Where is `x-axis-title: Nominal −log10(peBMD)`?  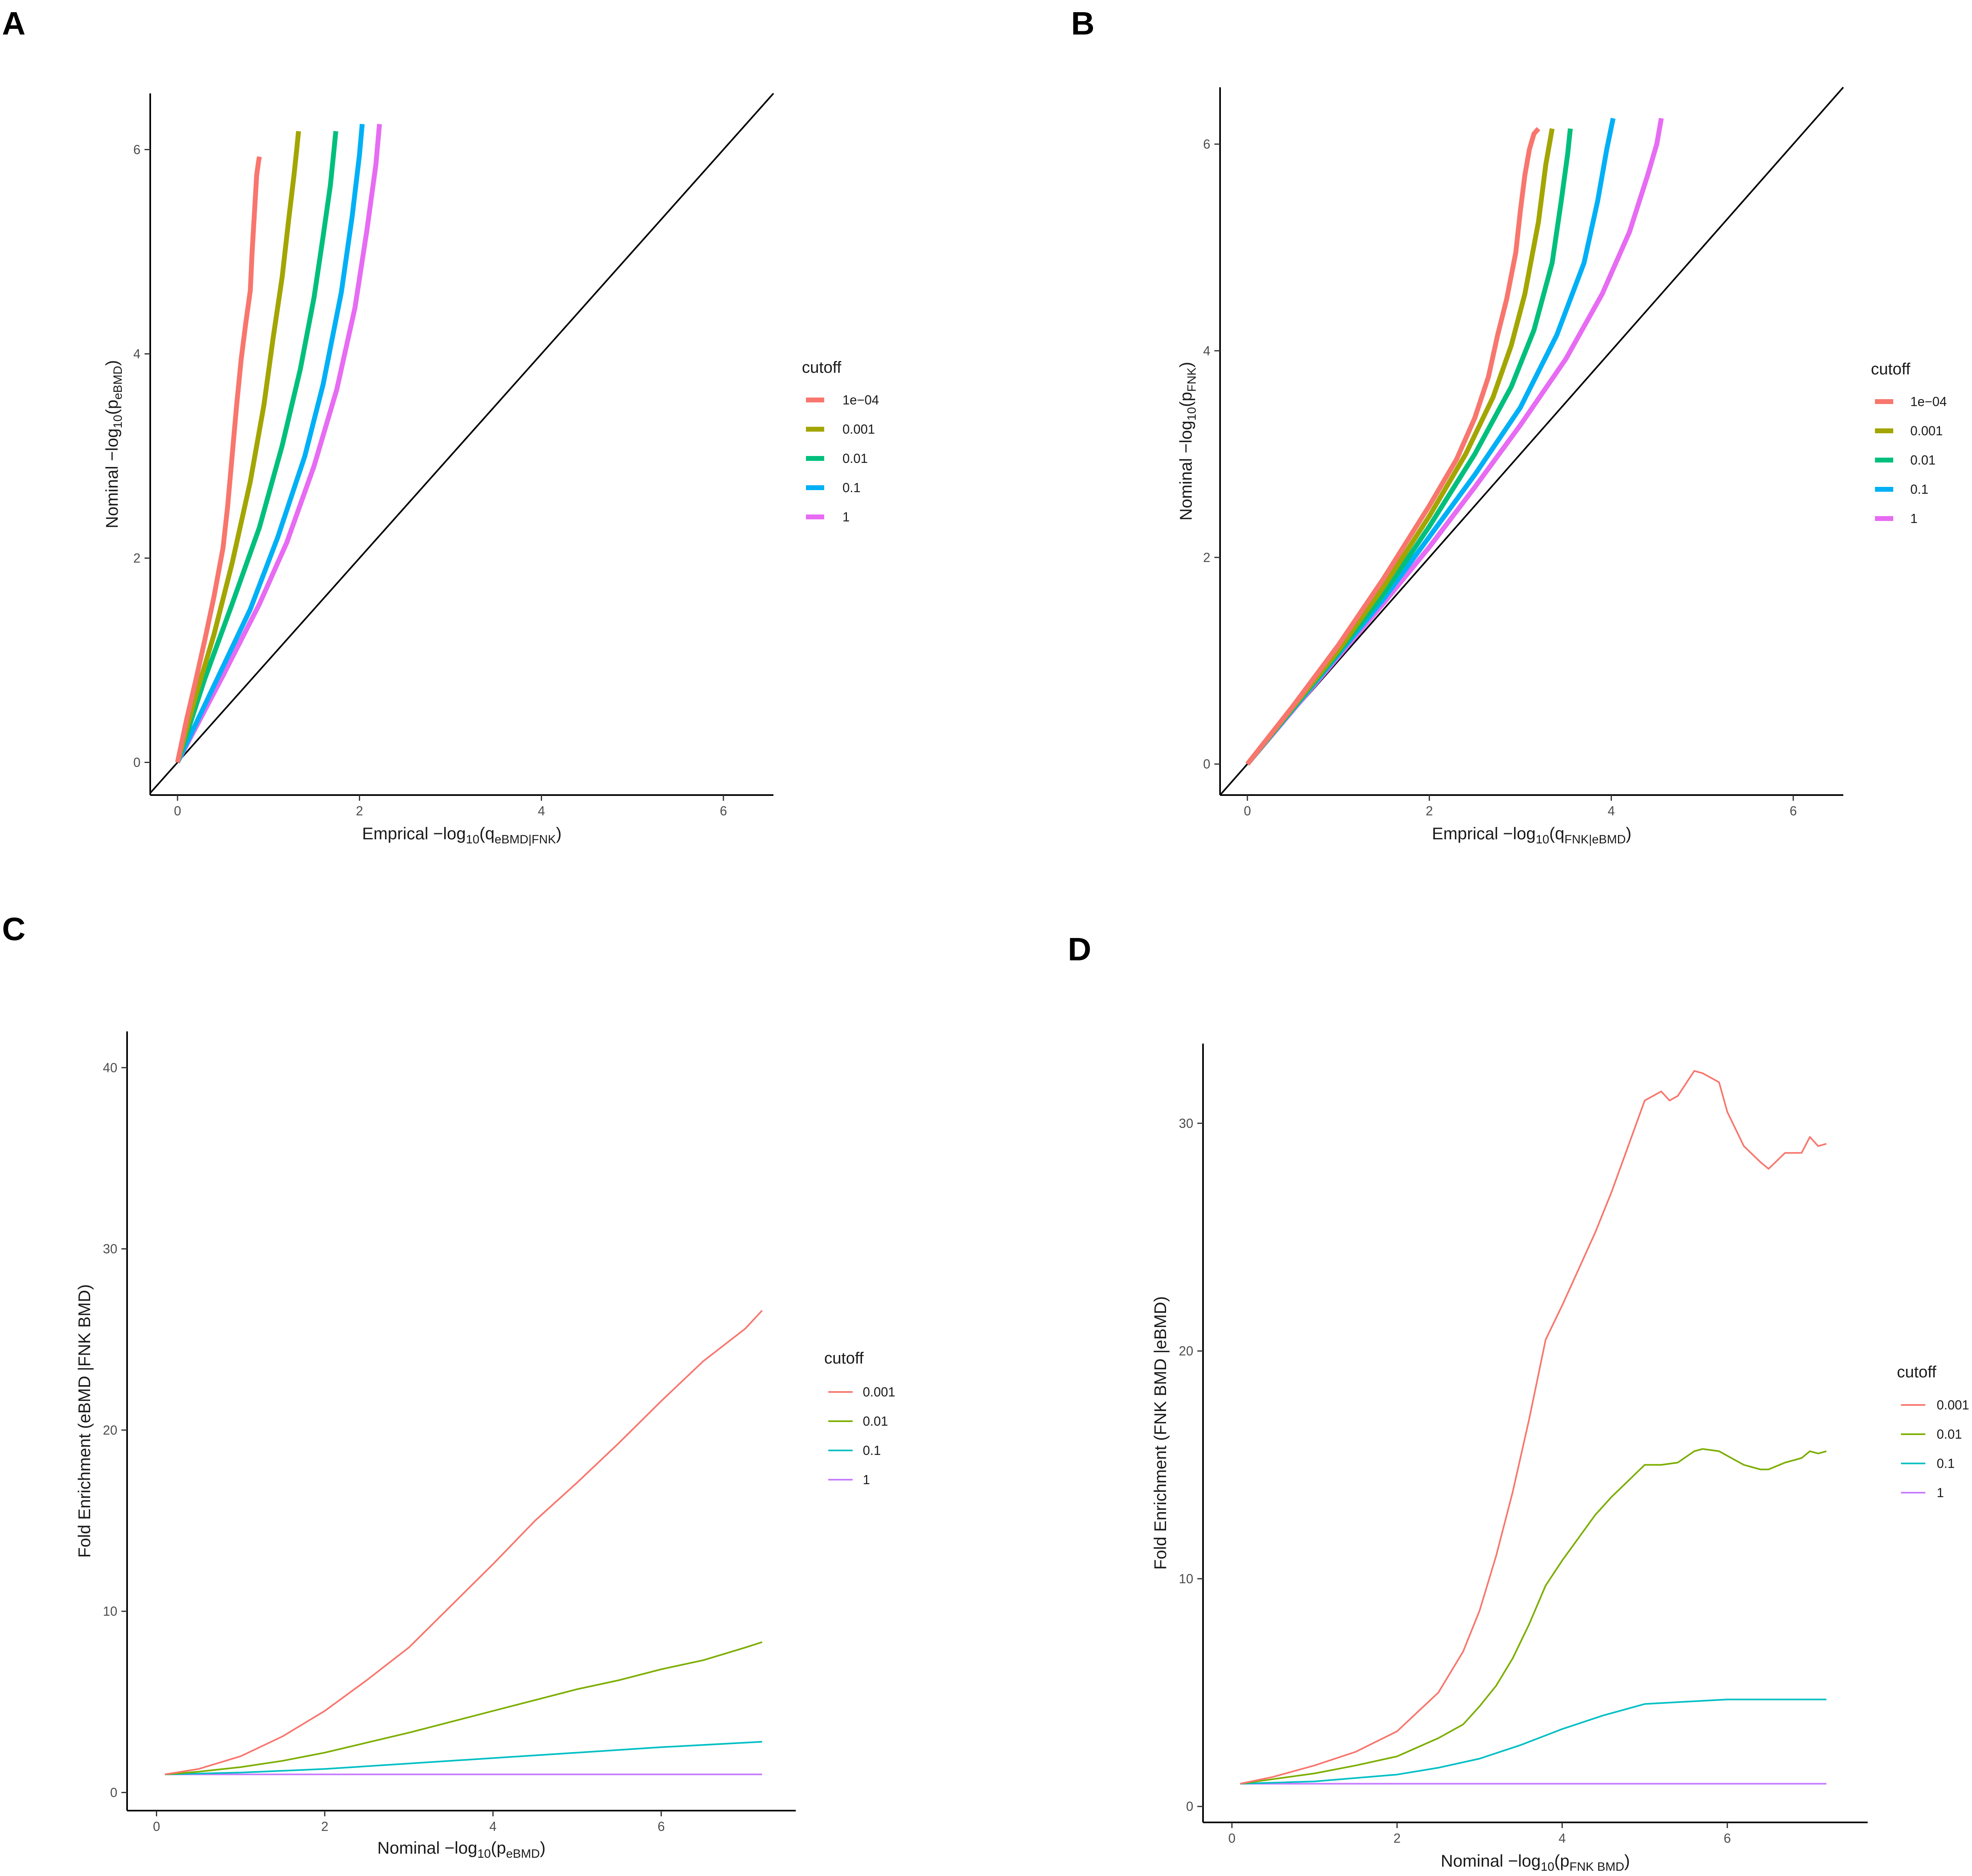
x-axis-title: Nominal −log10(peBMD) is located at coordinates (461, 1849).